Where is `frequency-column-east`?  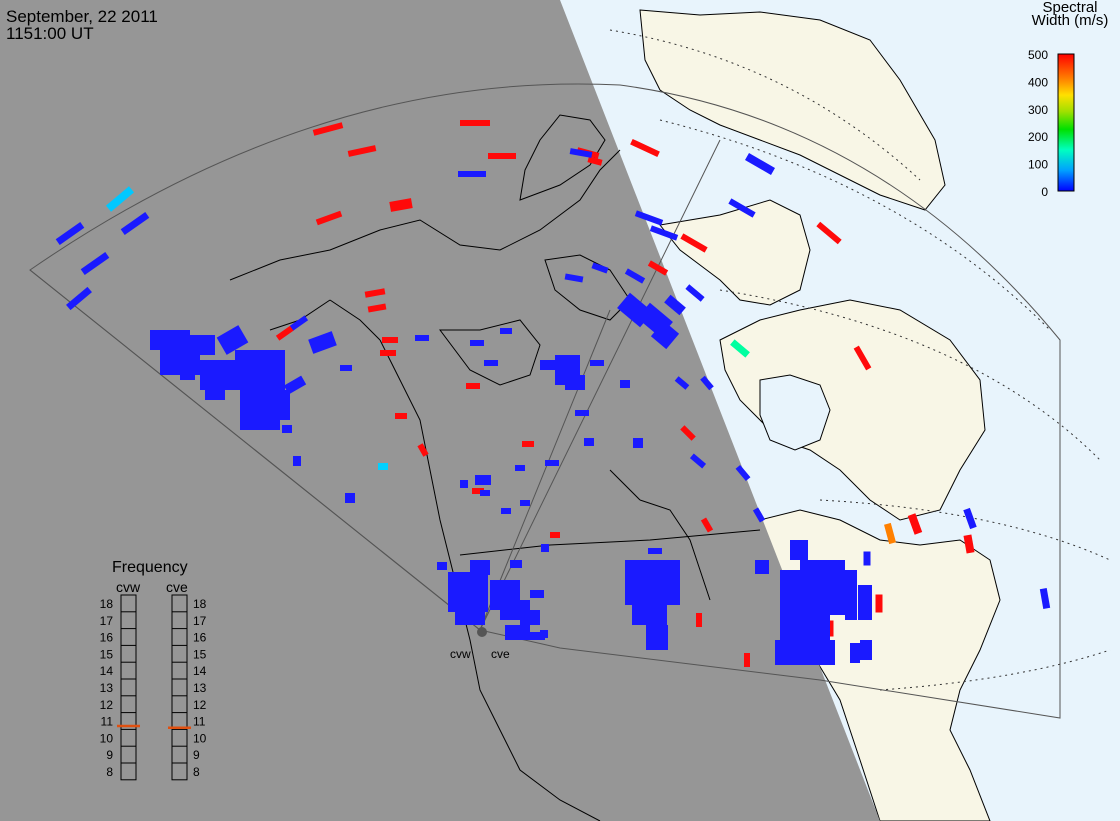 frequency-column-east is located at coordinates (179, 687).